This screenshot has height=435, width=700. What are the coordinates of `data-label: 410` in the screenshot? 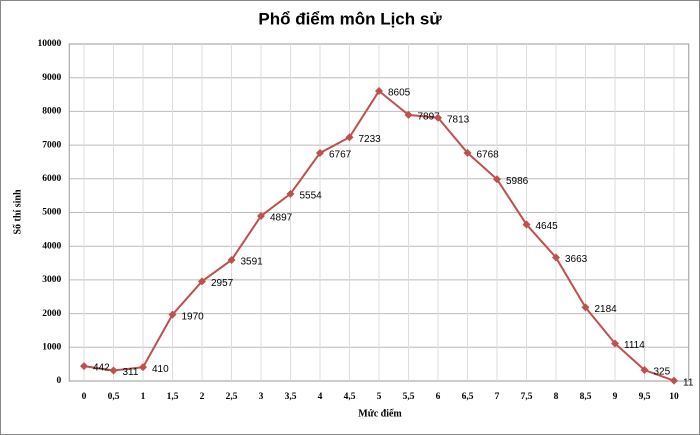 It's located at (160, 369).